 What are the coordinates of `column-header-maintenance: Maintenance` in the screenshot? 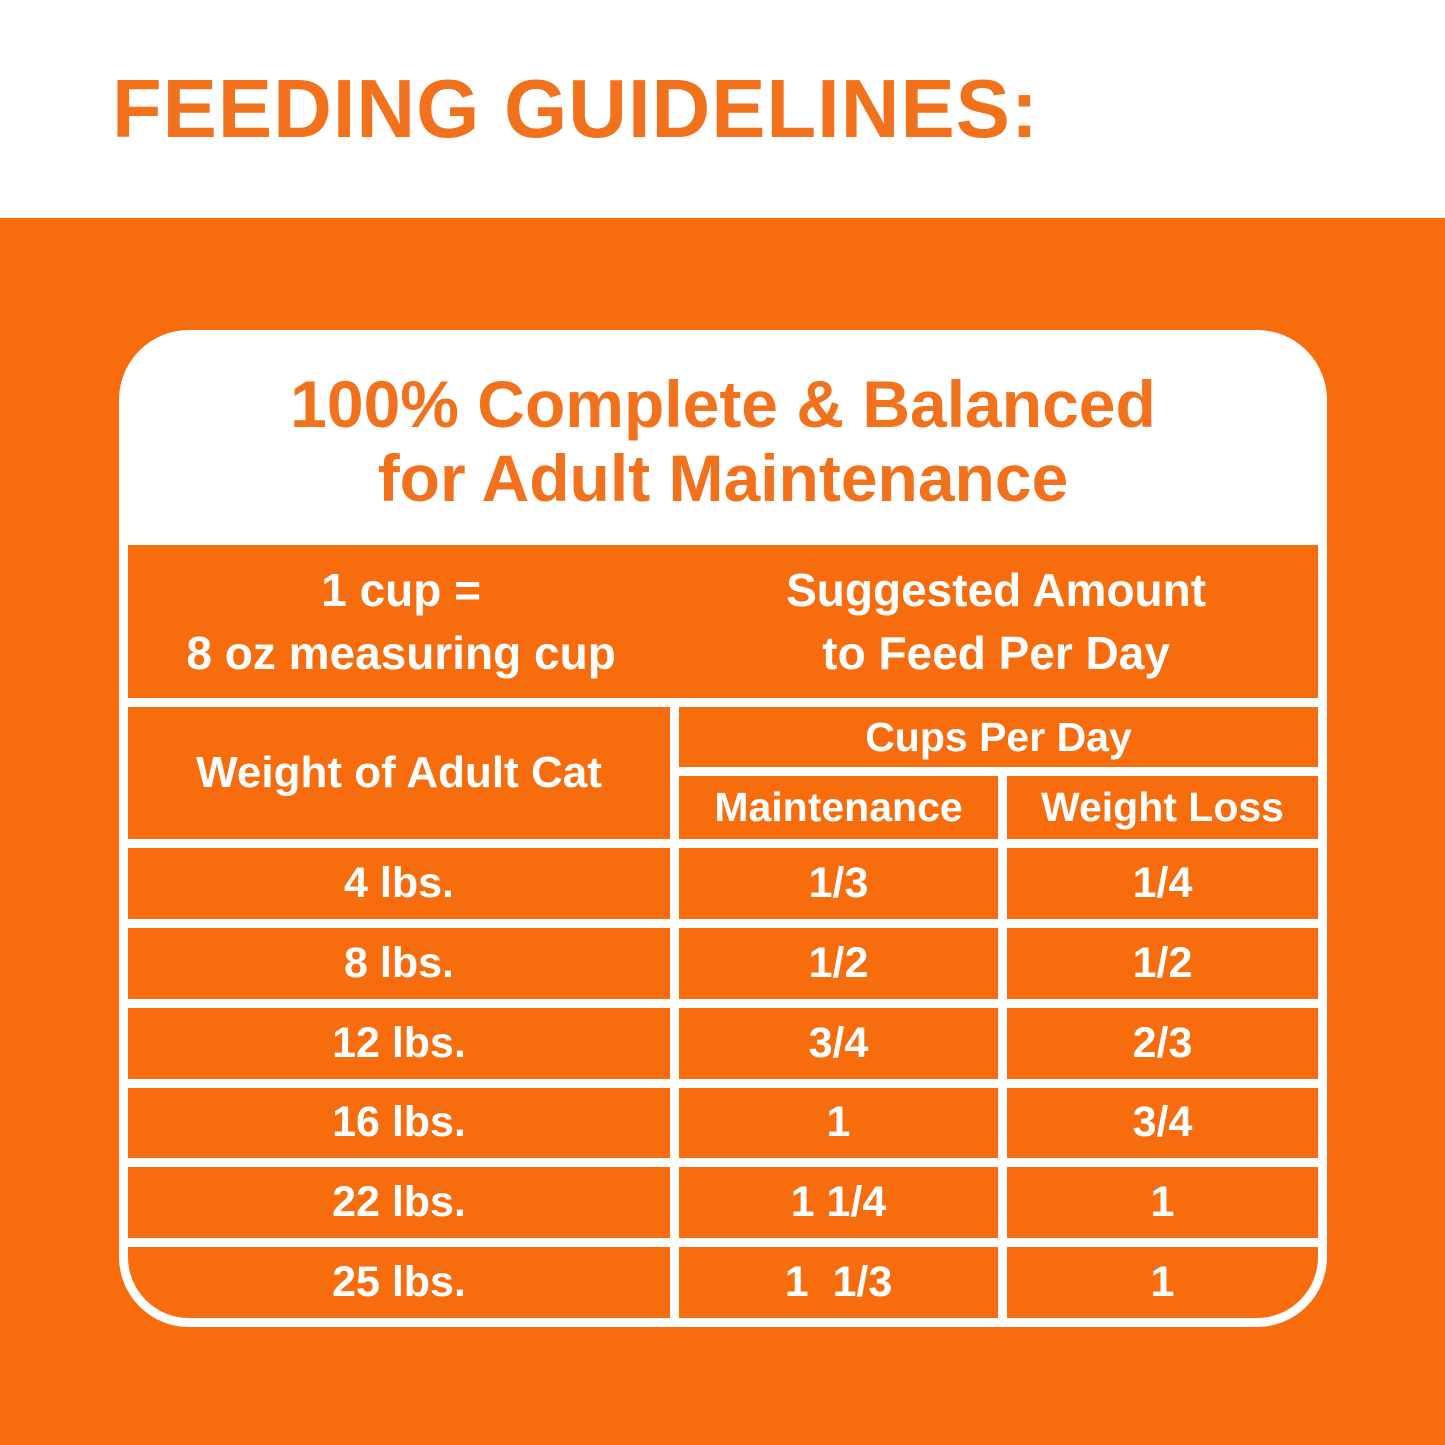 It's located at (838, 807).